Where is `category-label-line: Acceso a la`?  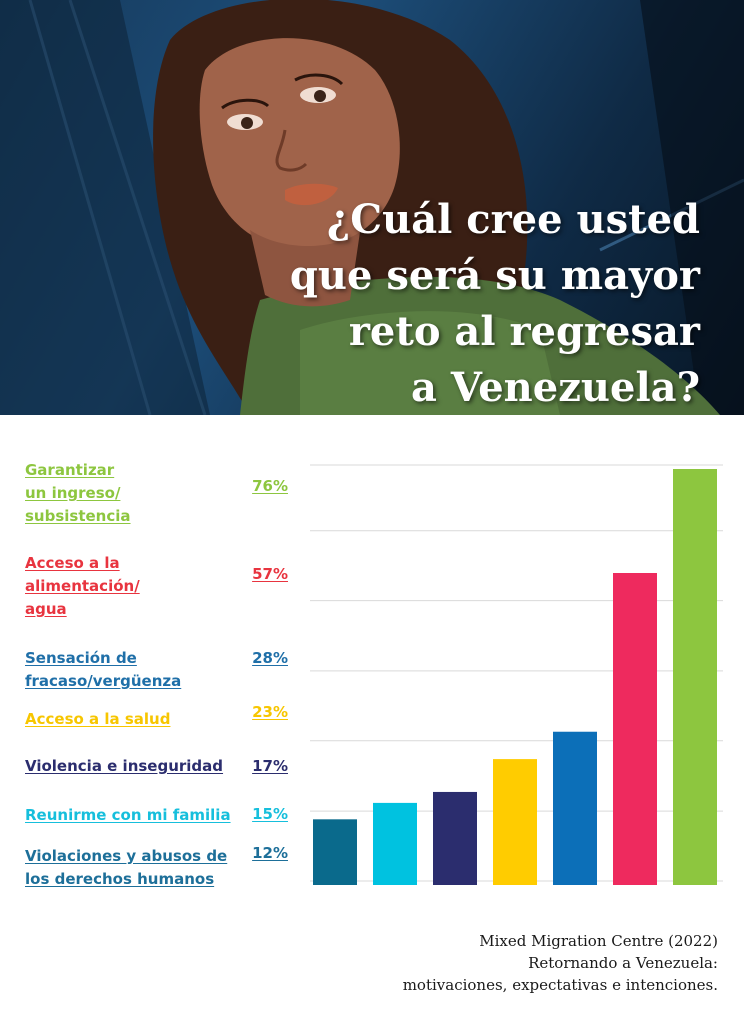 category-label-line: Acceso a la is located at coordinates (72, 563).